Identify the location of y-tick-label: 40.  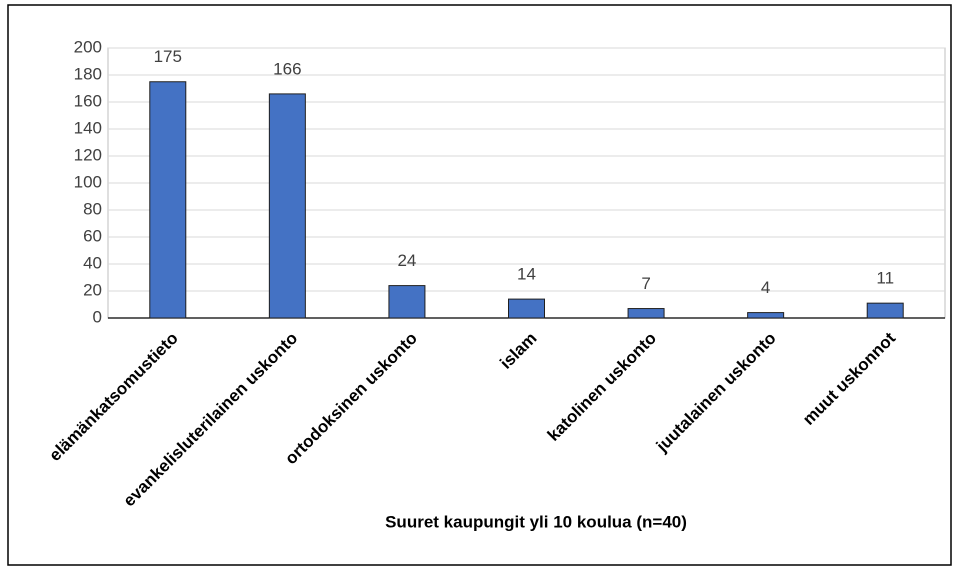
(92, 262).